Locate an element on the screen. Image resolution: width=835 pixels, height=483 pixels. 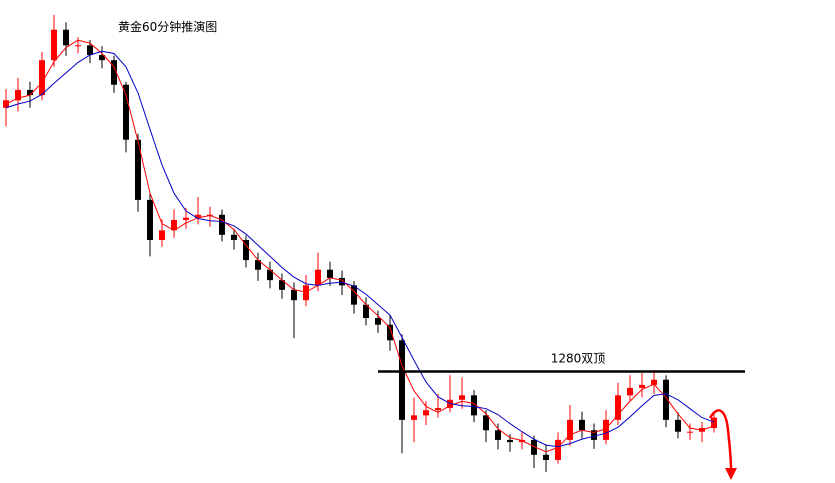
chart-title: 黄金60分钟推演图 is located at coordinates (167, 26).